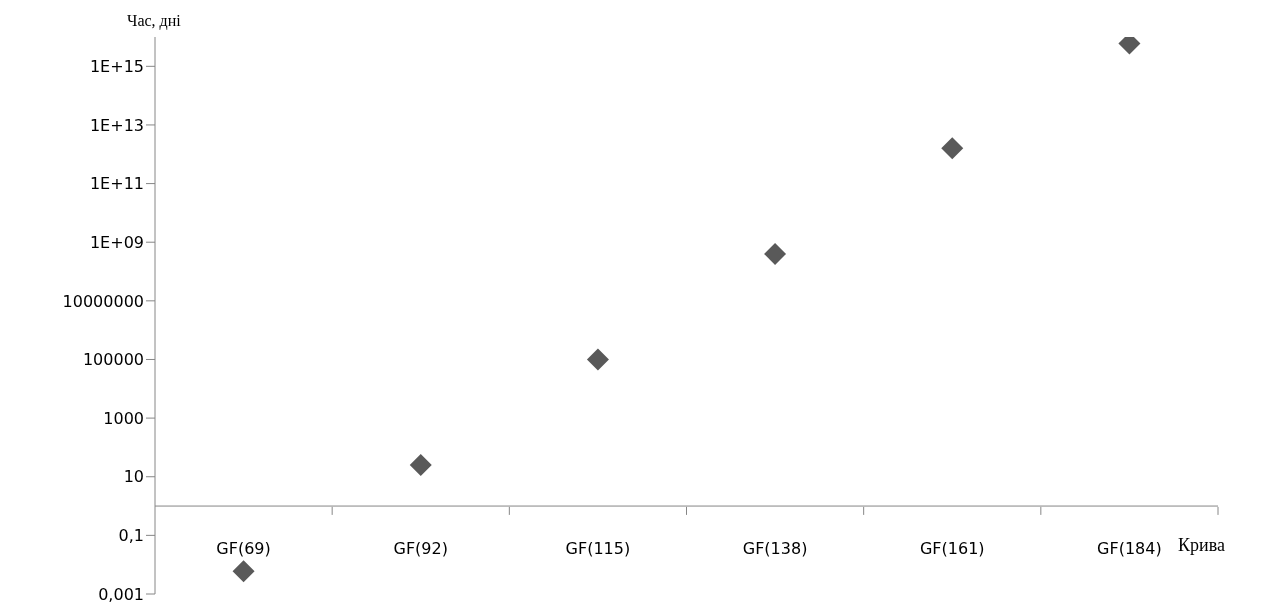 This screenshot has height=612, width=1280. Describe the element at coordinates (1201, 545) in the screenshot. I see `x-axis-title: Крива` at that location.